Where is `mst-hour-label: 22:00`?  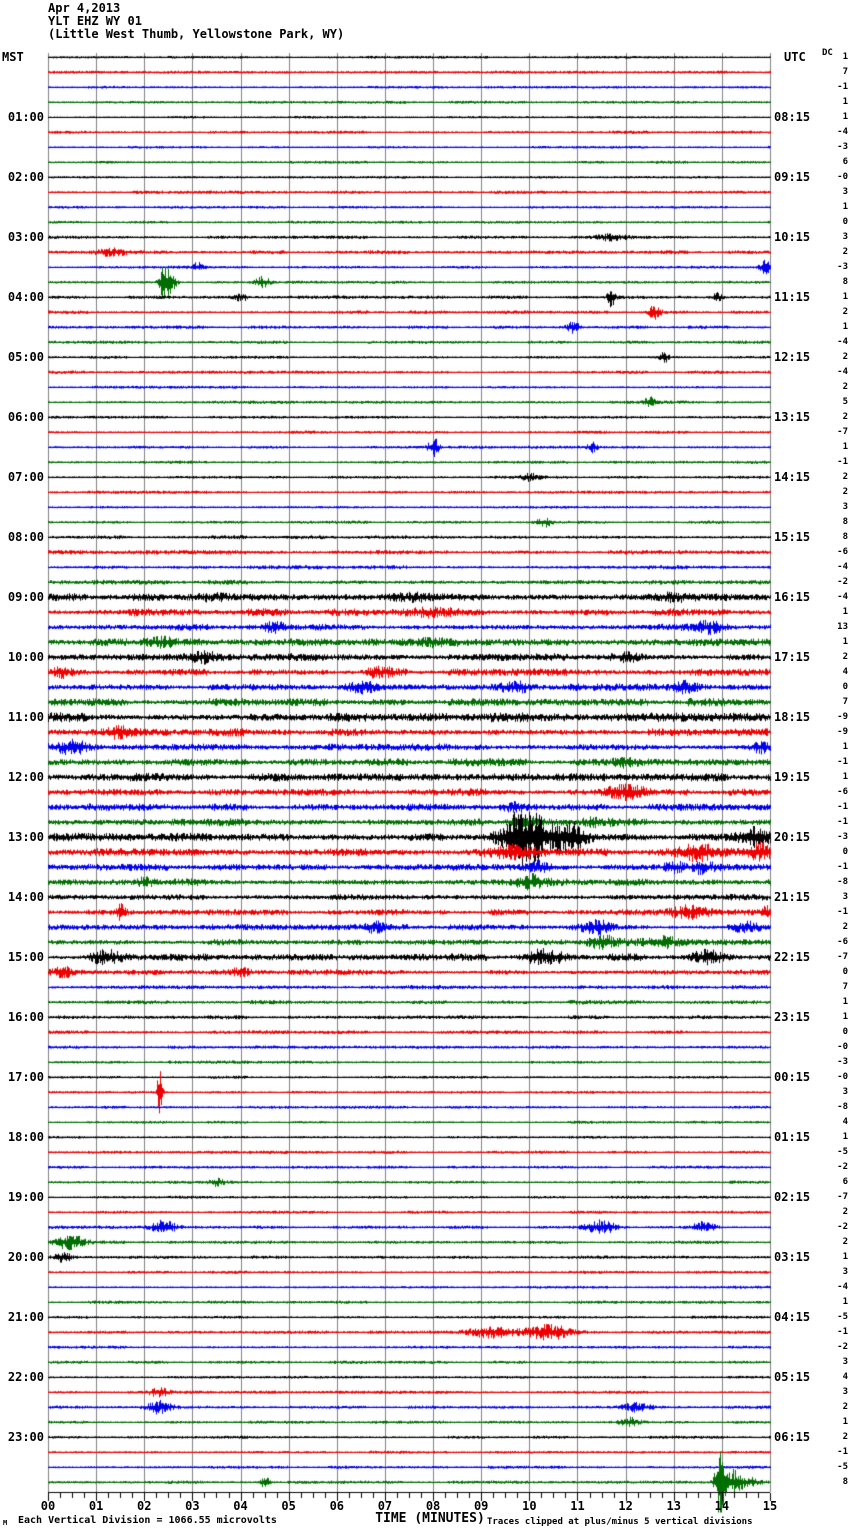
mst-hour-label: 22:00 is located at coordinates (25, 1377).